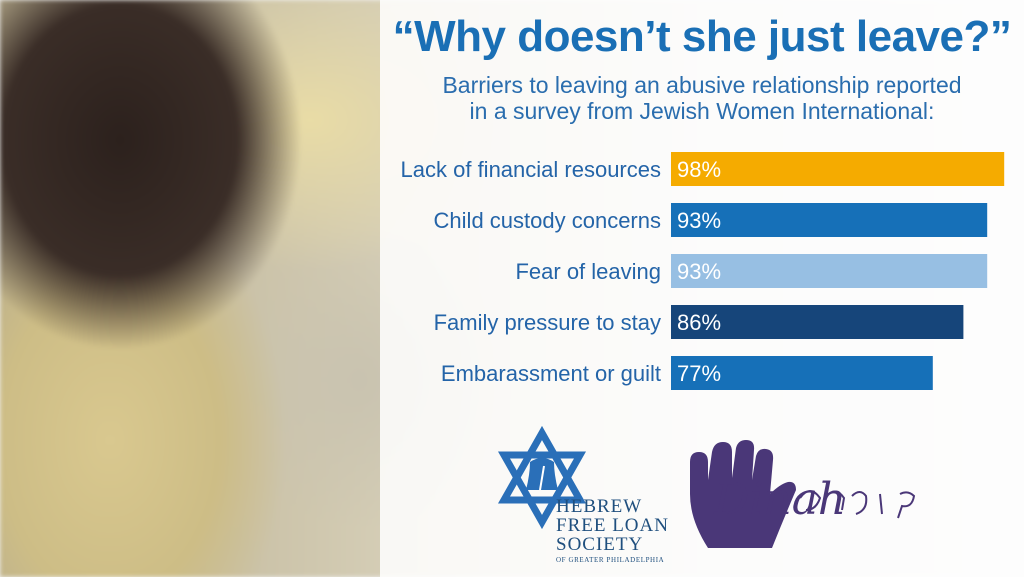  Describe the element at coordinates (817, 322) in the screenshot. I see `bar-family-pressure-to-stay` at that location.